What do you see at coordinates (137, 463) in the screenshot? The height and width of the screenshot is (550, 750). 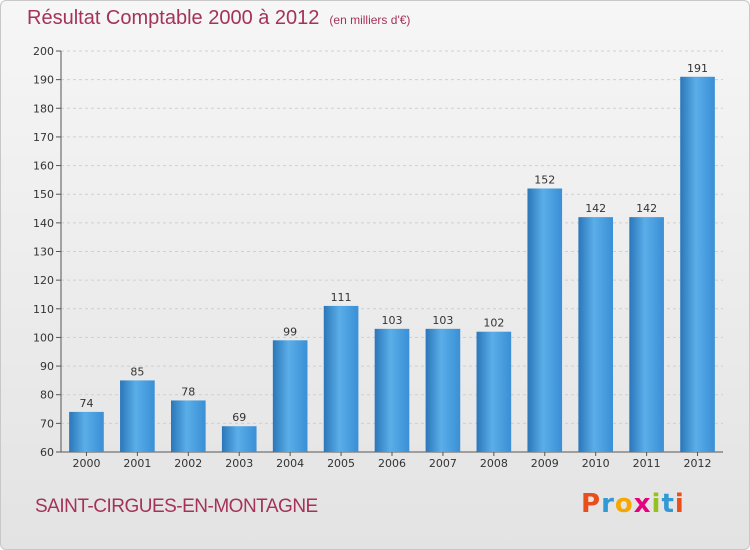 I see `x-tick-label: 2001` at bounding box center [137, 463].